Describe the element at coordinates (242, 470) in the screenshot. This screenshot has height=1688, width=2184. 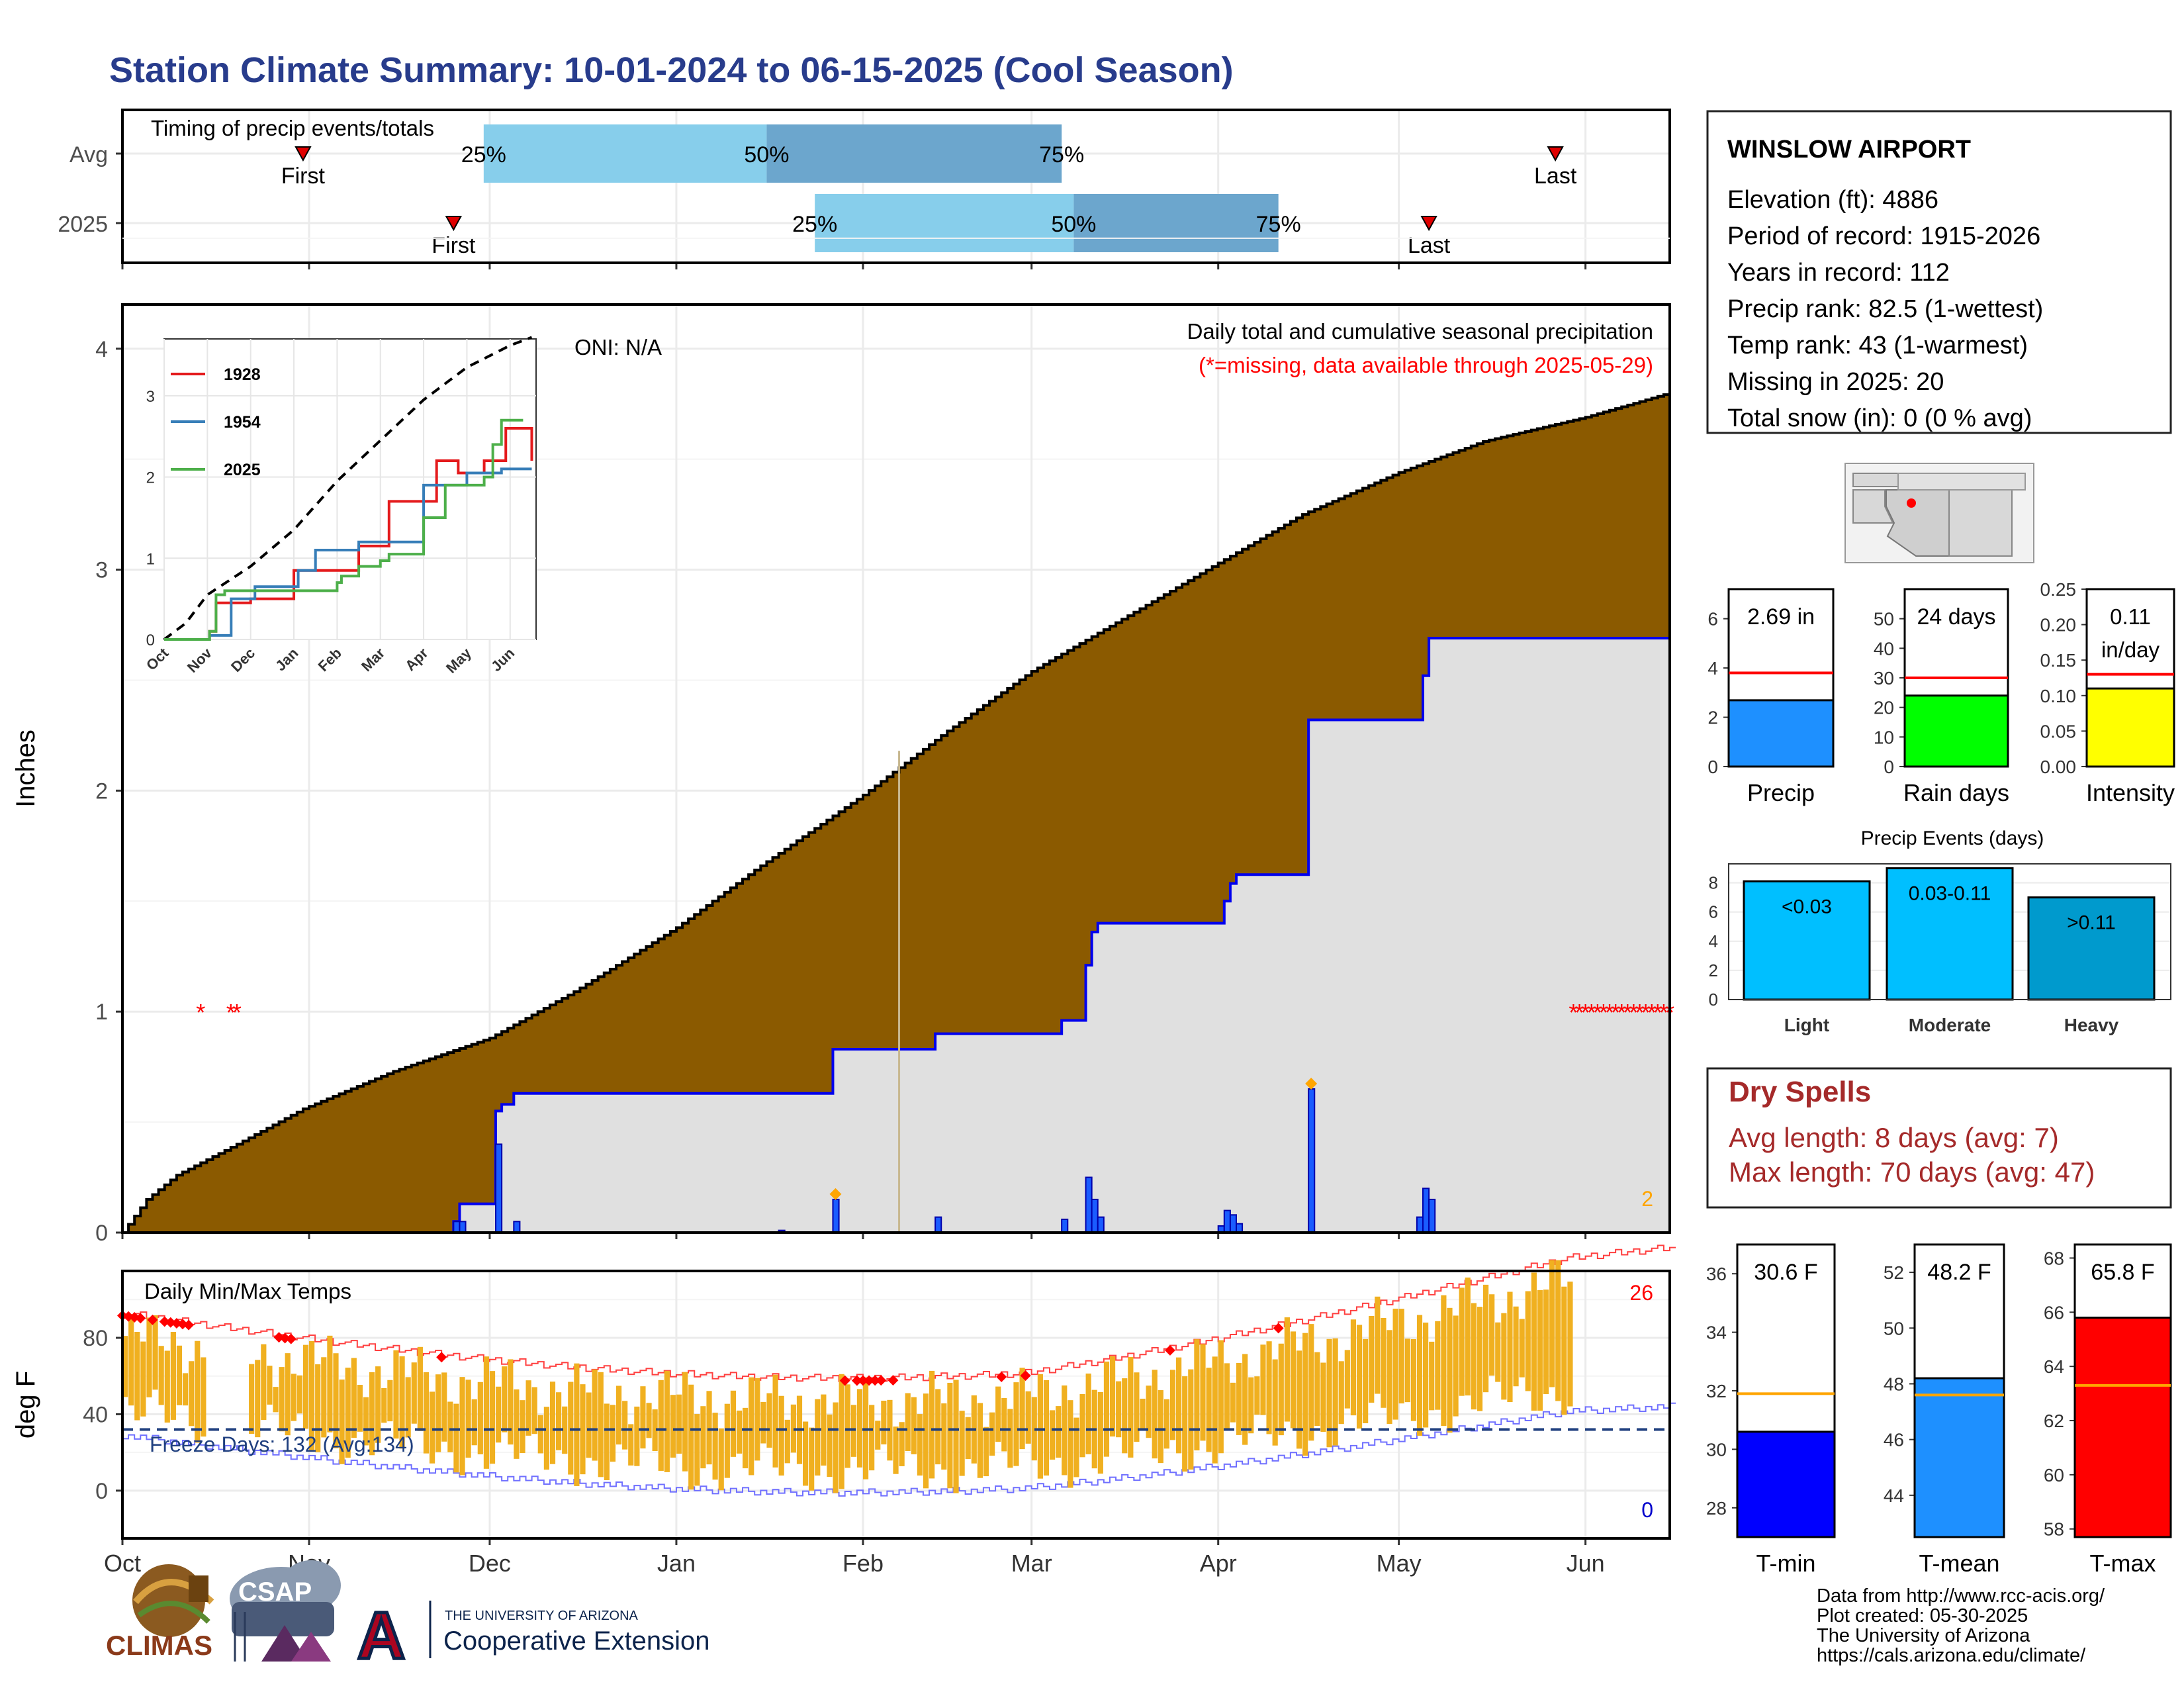
I see `inset-legend-label-2025: 2025` at that location.